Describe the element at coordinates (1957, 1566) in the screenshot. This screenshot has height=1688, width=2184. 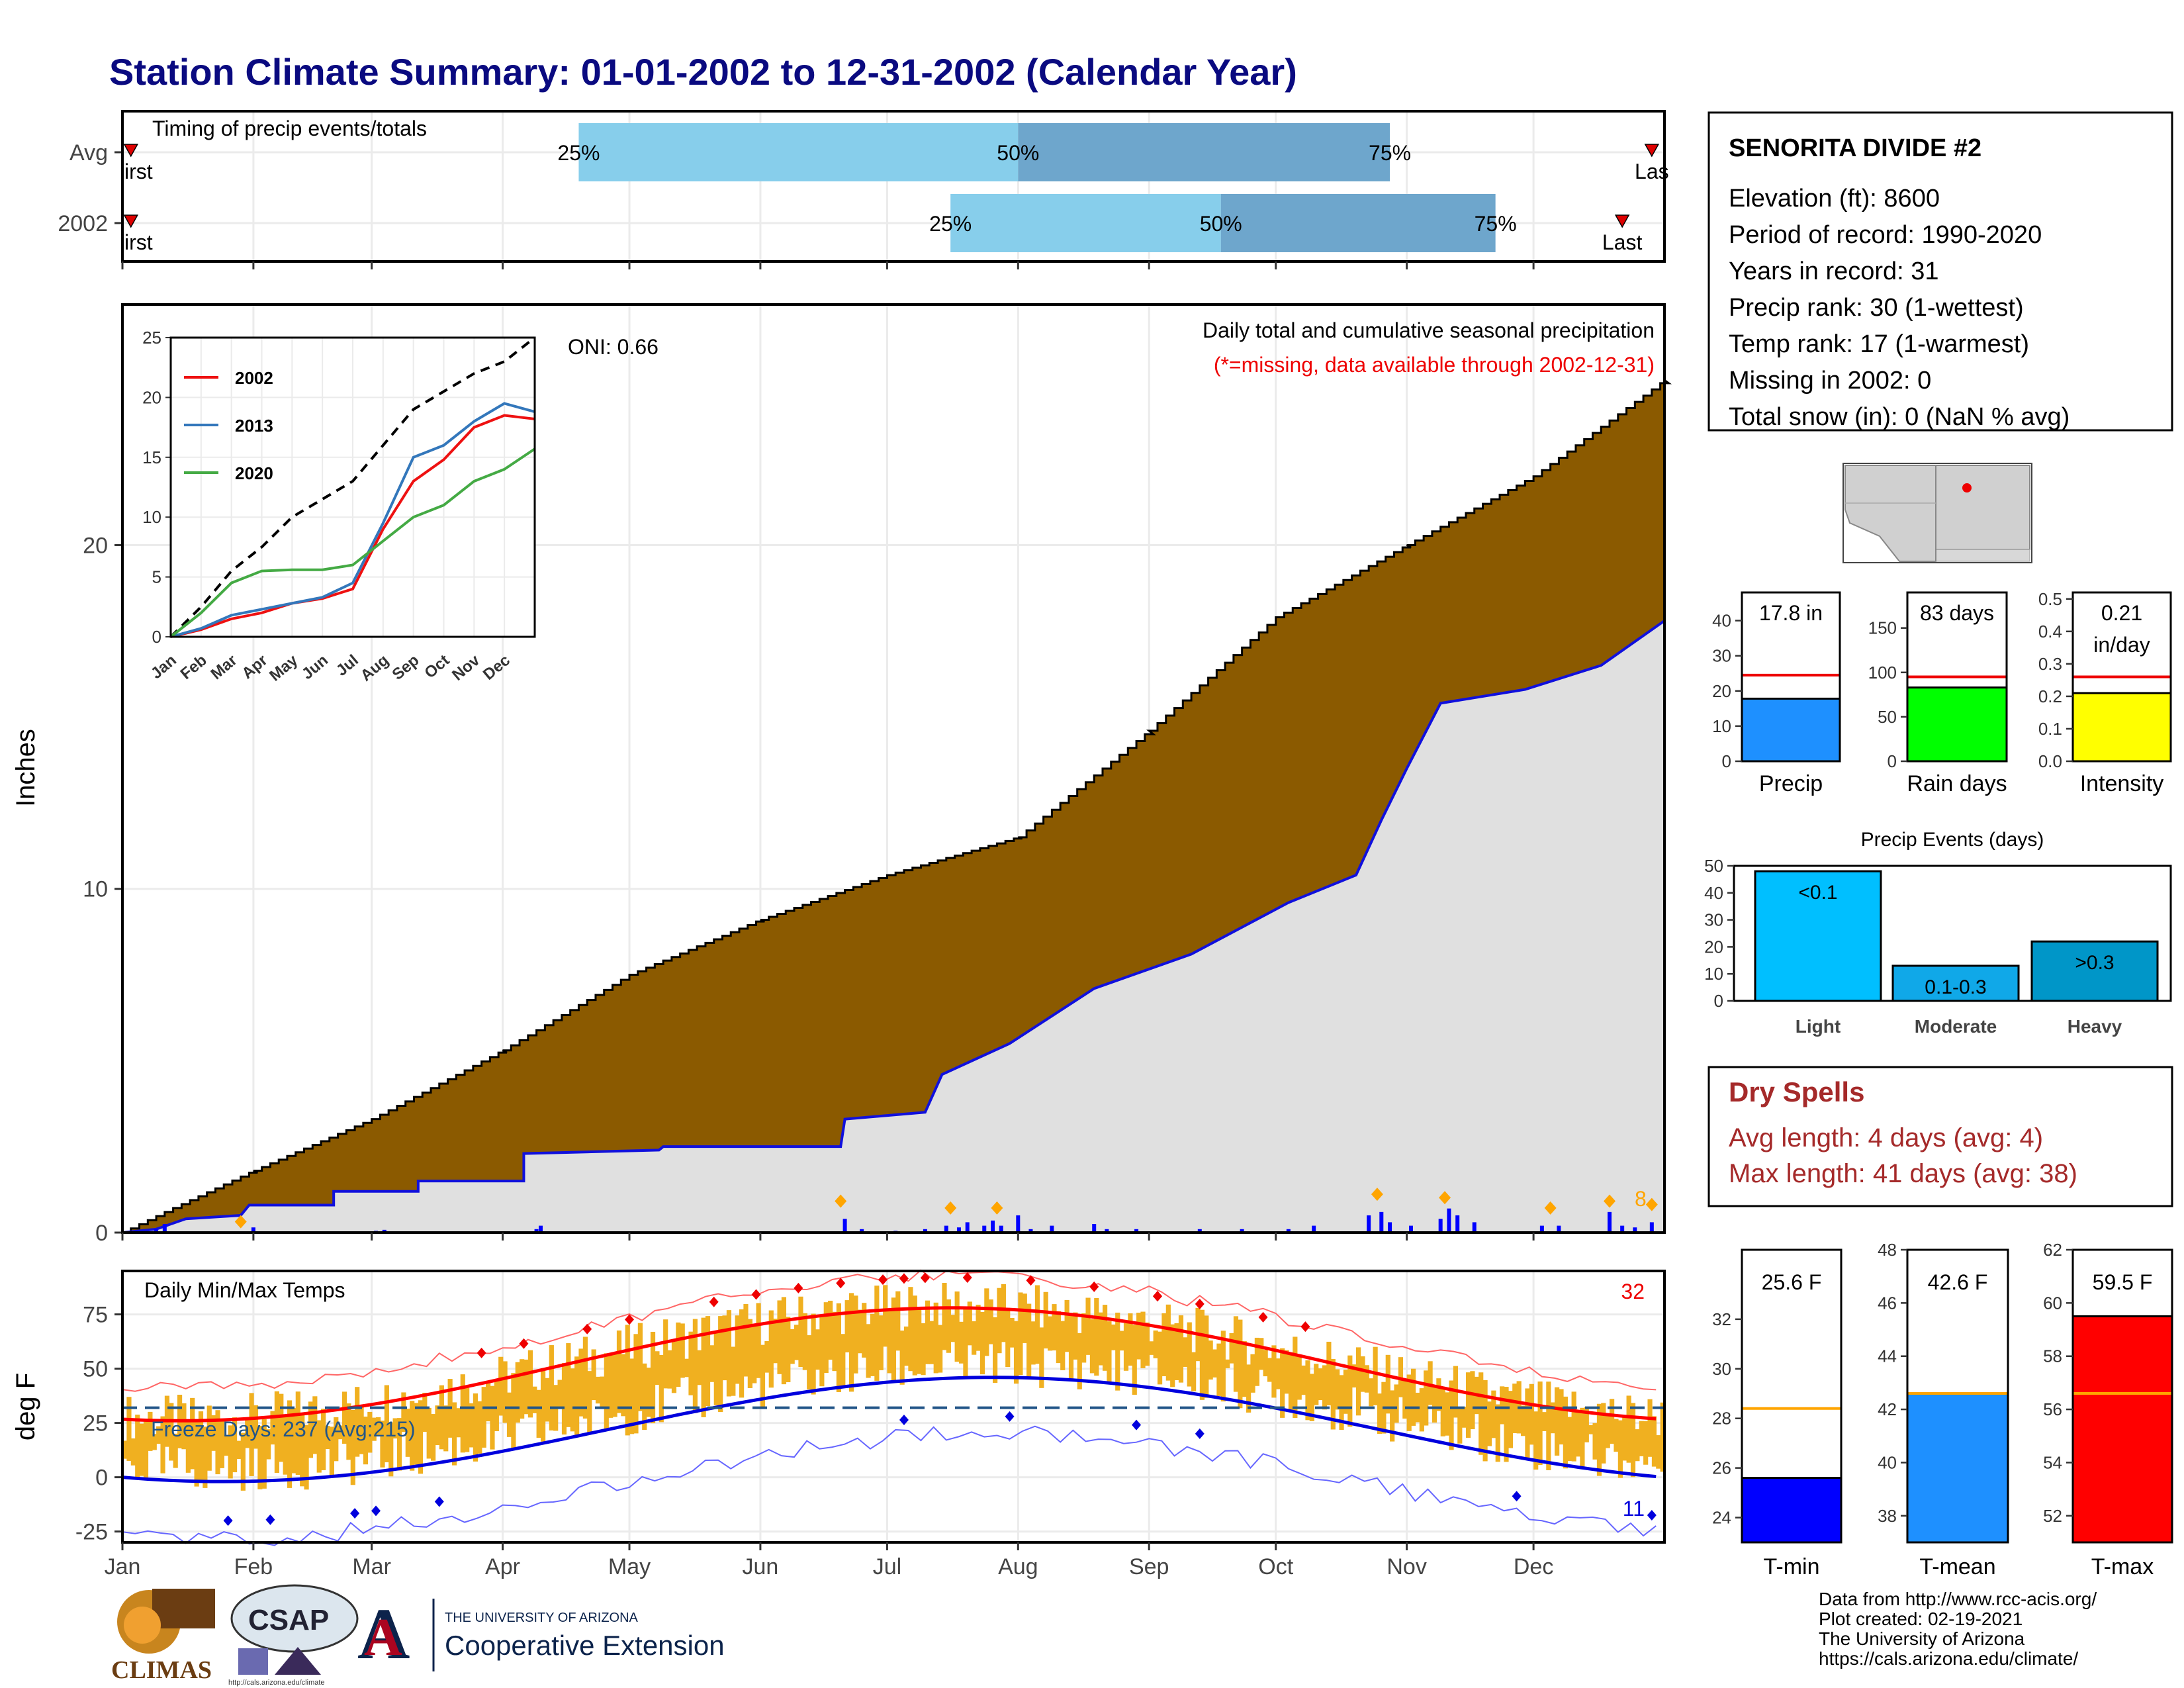
I see `temp-axis-label: T-mean` at that location.